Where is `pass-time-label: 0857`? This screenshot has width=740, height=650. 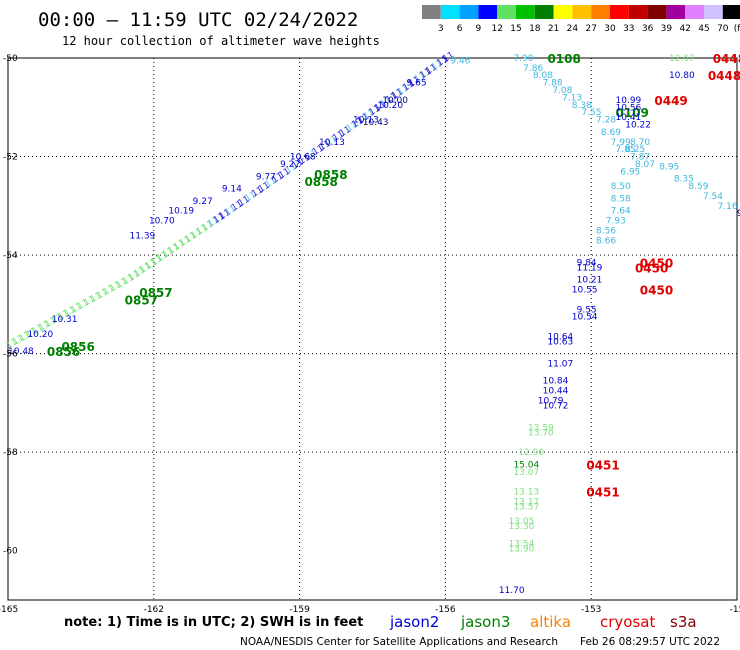 pass-time-label: 0857 is located at coordinates (141, 300).